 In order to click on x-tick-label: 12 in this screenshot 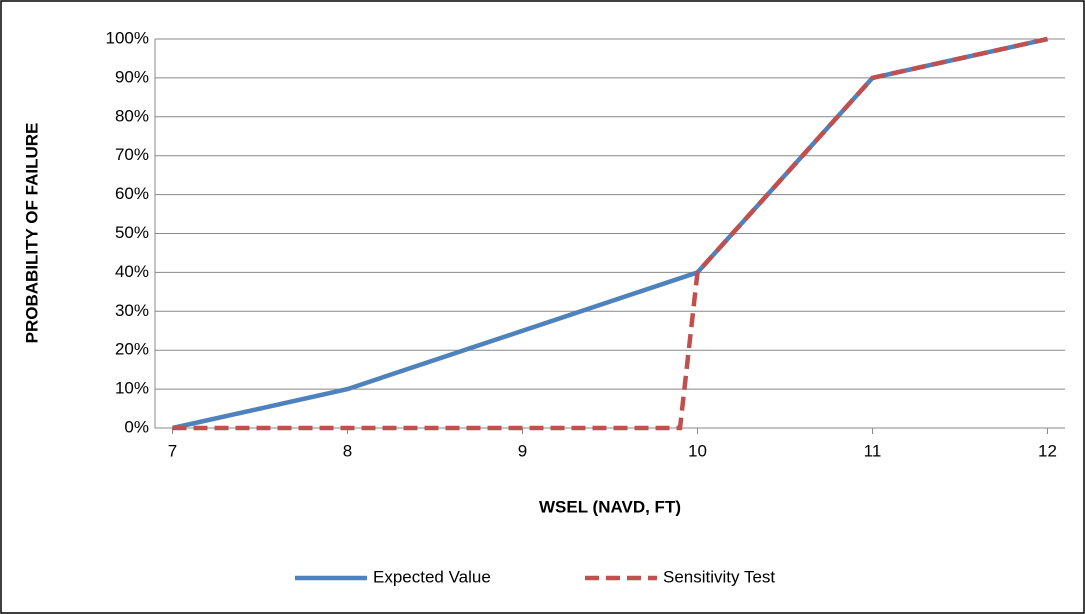, I will do `click(1047, 450)`.